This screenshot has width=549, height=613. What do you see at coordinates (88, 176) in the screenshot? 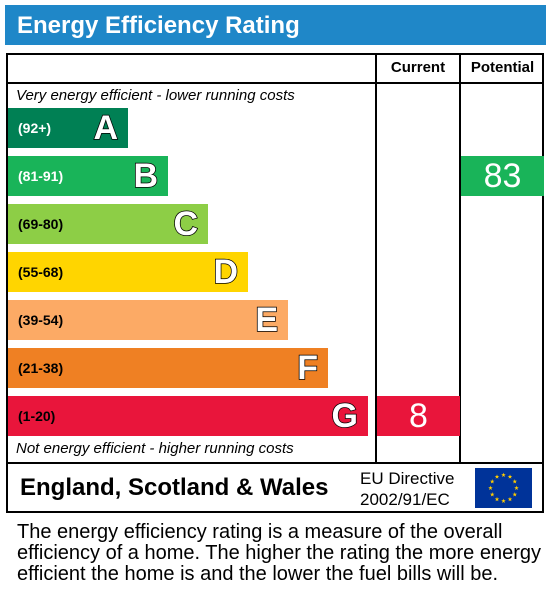
I see `band-b: (81-91) B` at bounding box center [88, 176].